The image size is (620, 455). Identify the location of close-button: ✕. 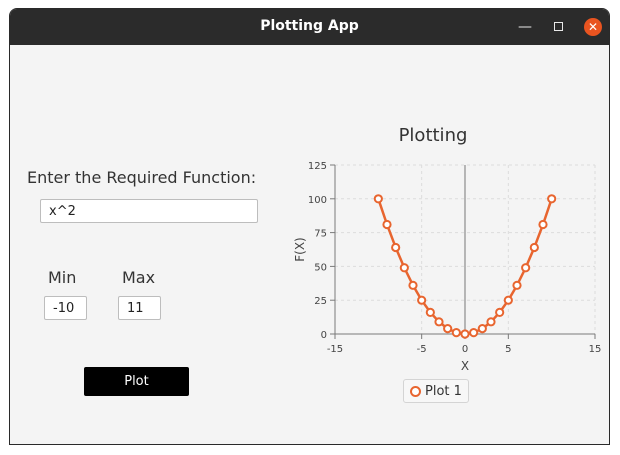
(593, 27).